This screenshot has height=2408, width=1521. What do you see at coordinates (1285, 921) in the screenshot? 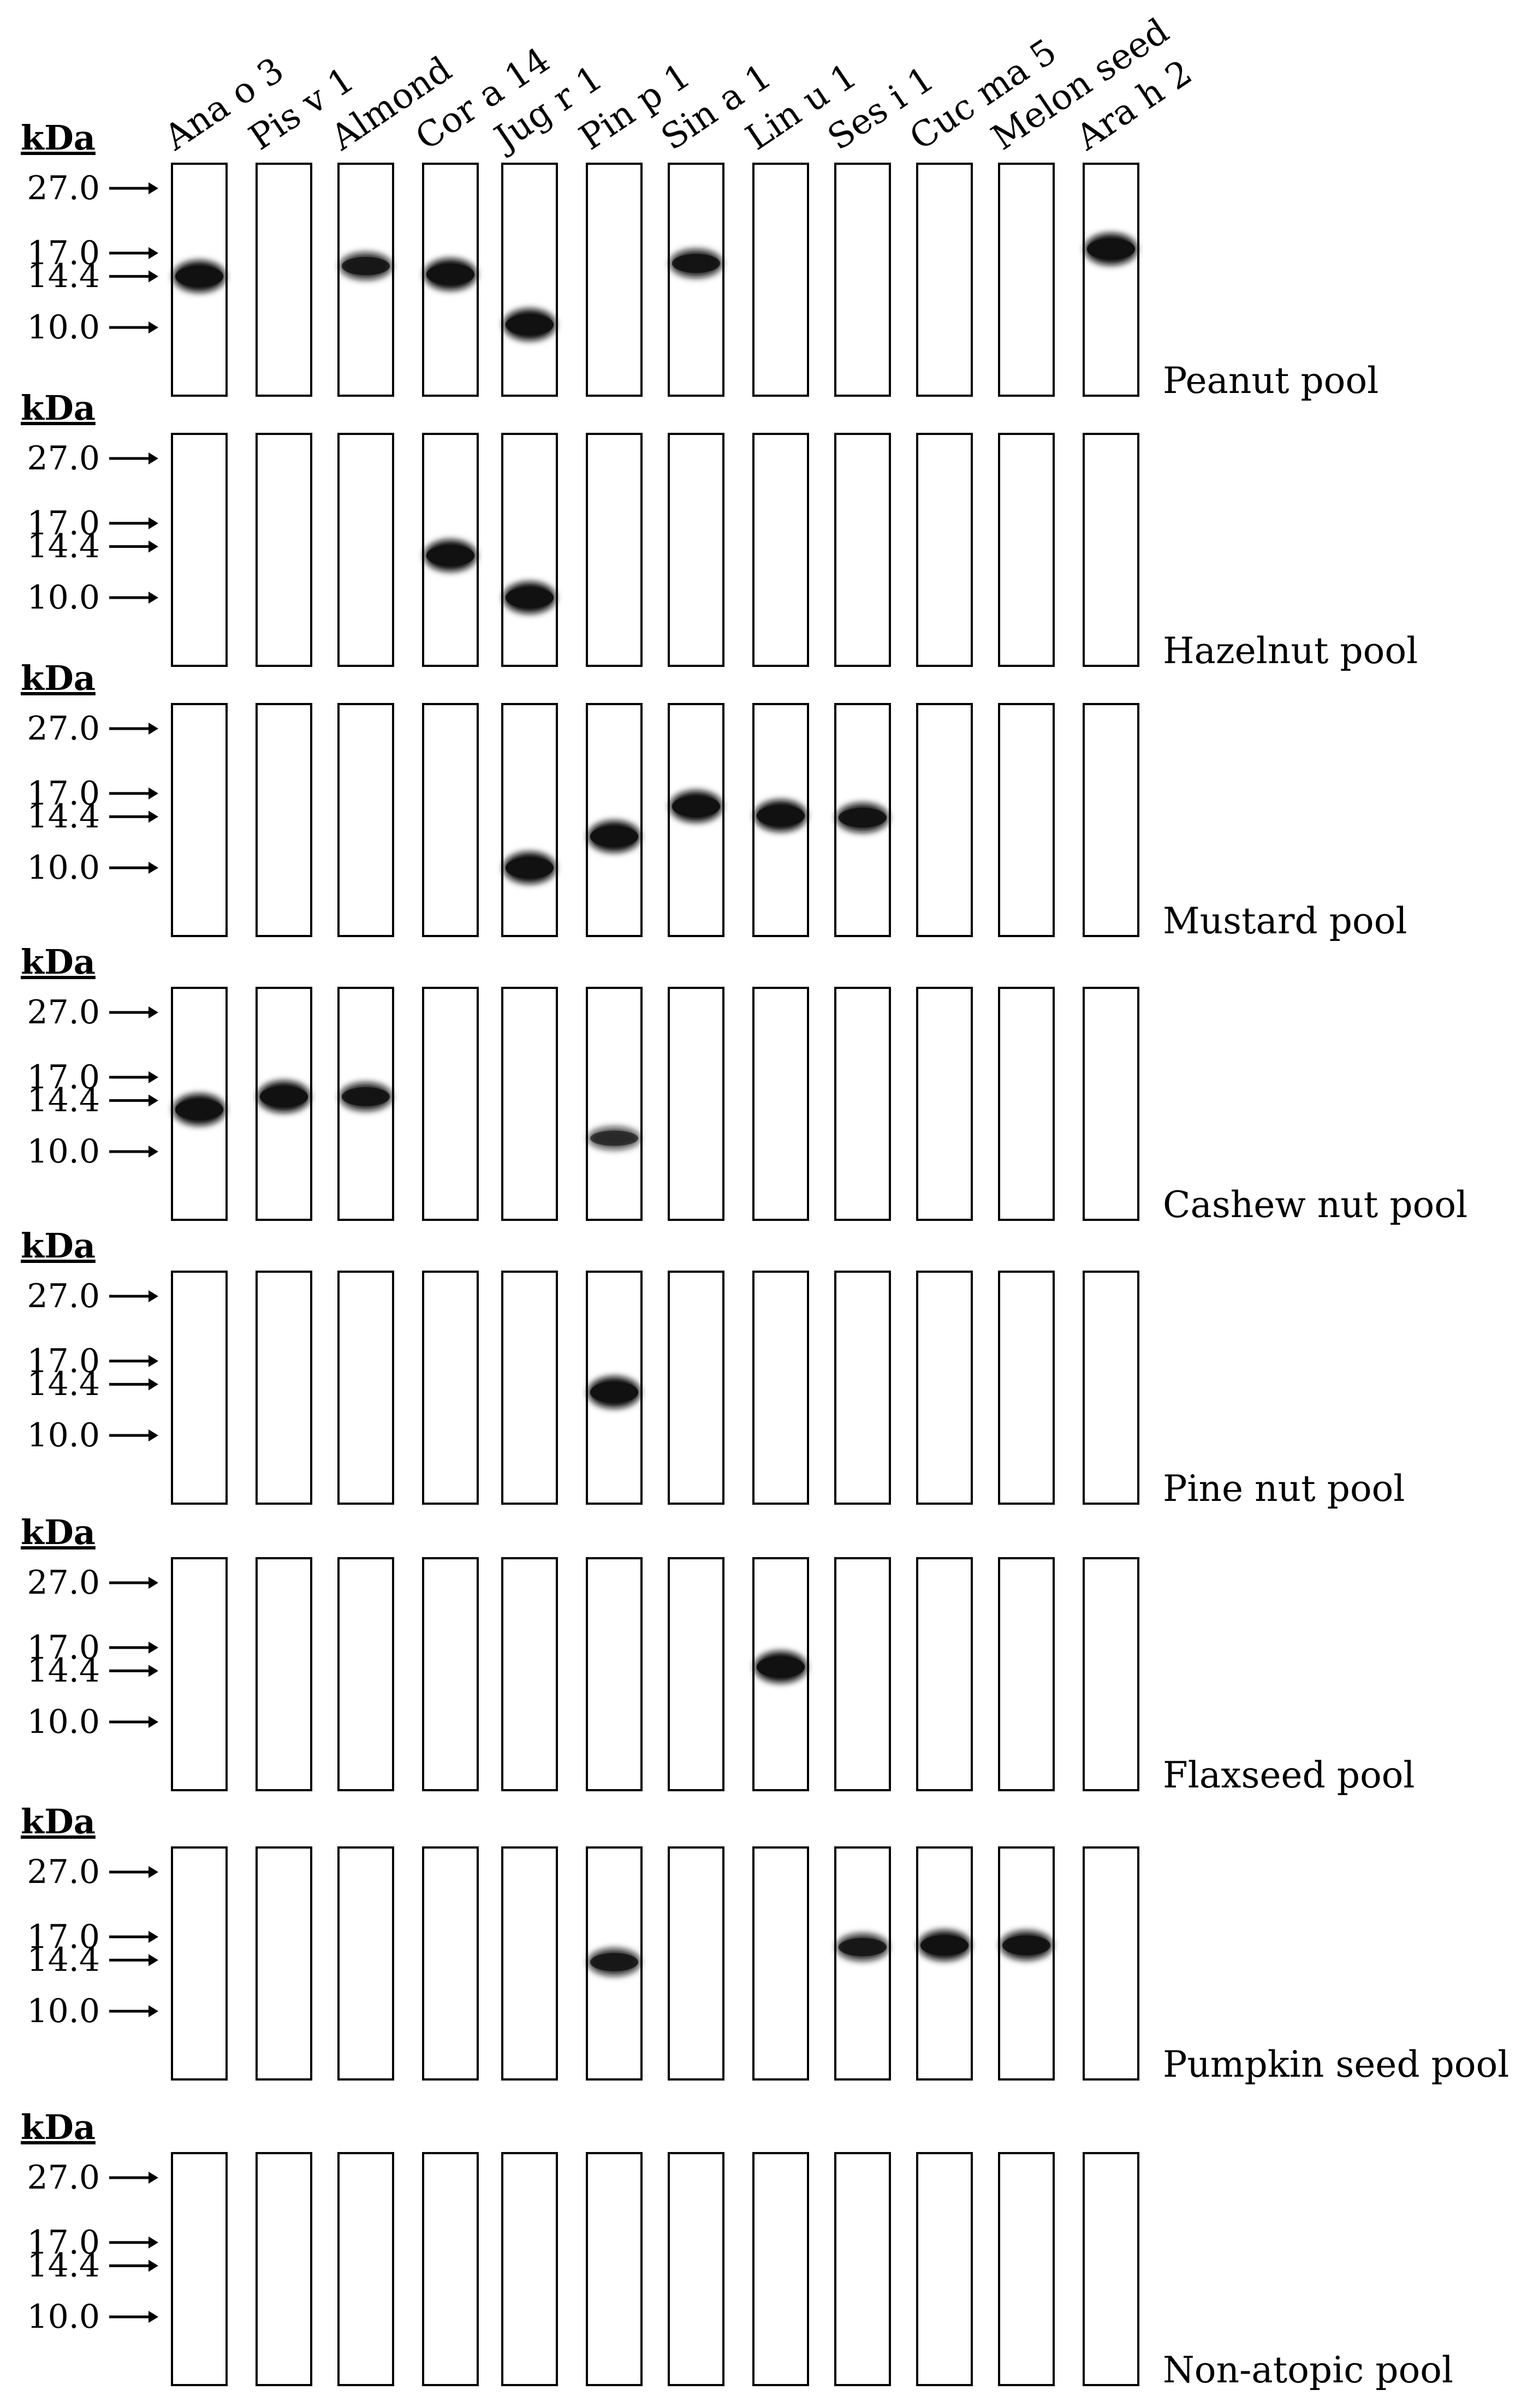
I see `pool-label: Mustard pool` at bounding box center [1285, 921].